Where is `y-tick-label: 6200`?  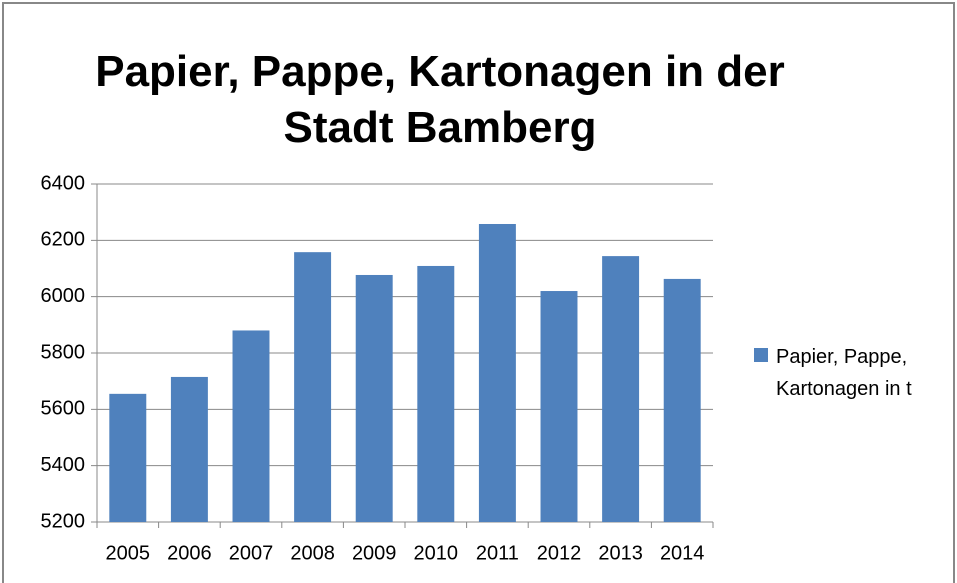 y-tick-label: 6200 is located at coordinates (63, 240).